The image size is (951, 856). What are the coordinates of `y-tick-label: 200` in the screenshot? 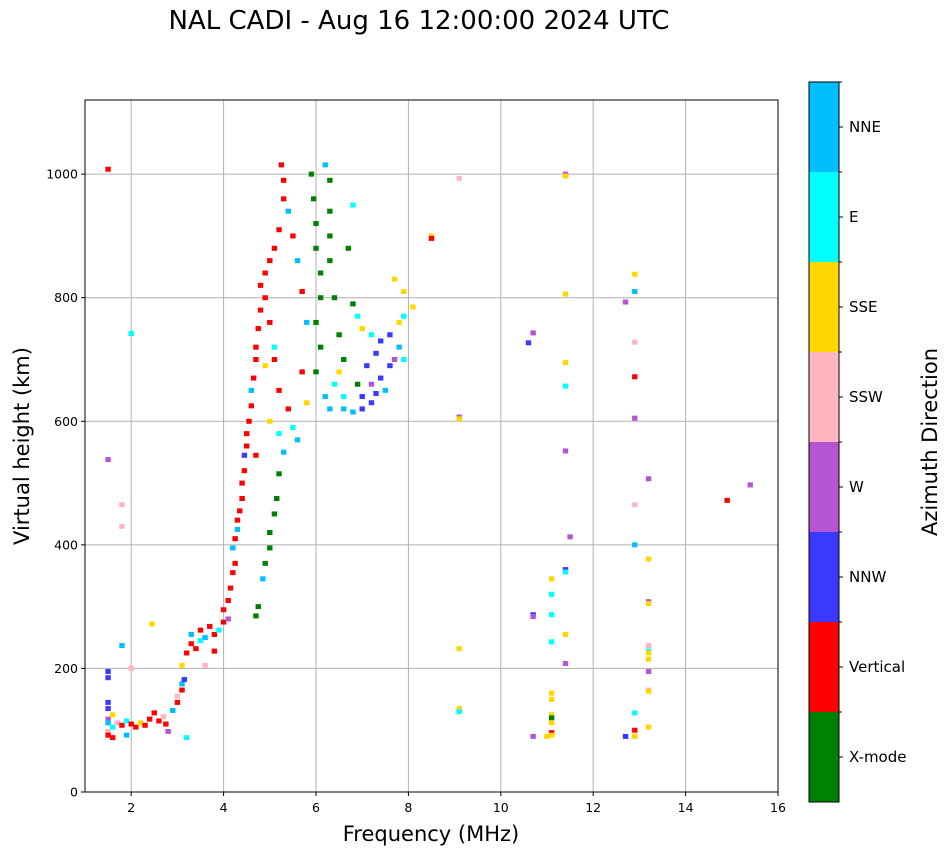 It's located at (66, 668).